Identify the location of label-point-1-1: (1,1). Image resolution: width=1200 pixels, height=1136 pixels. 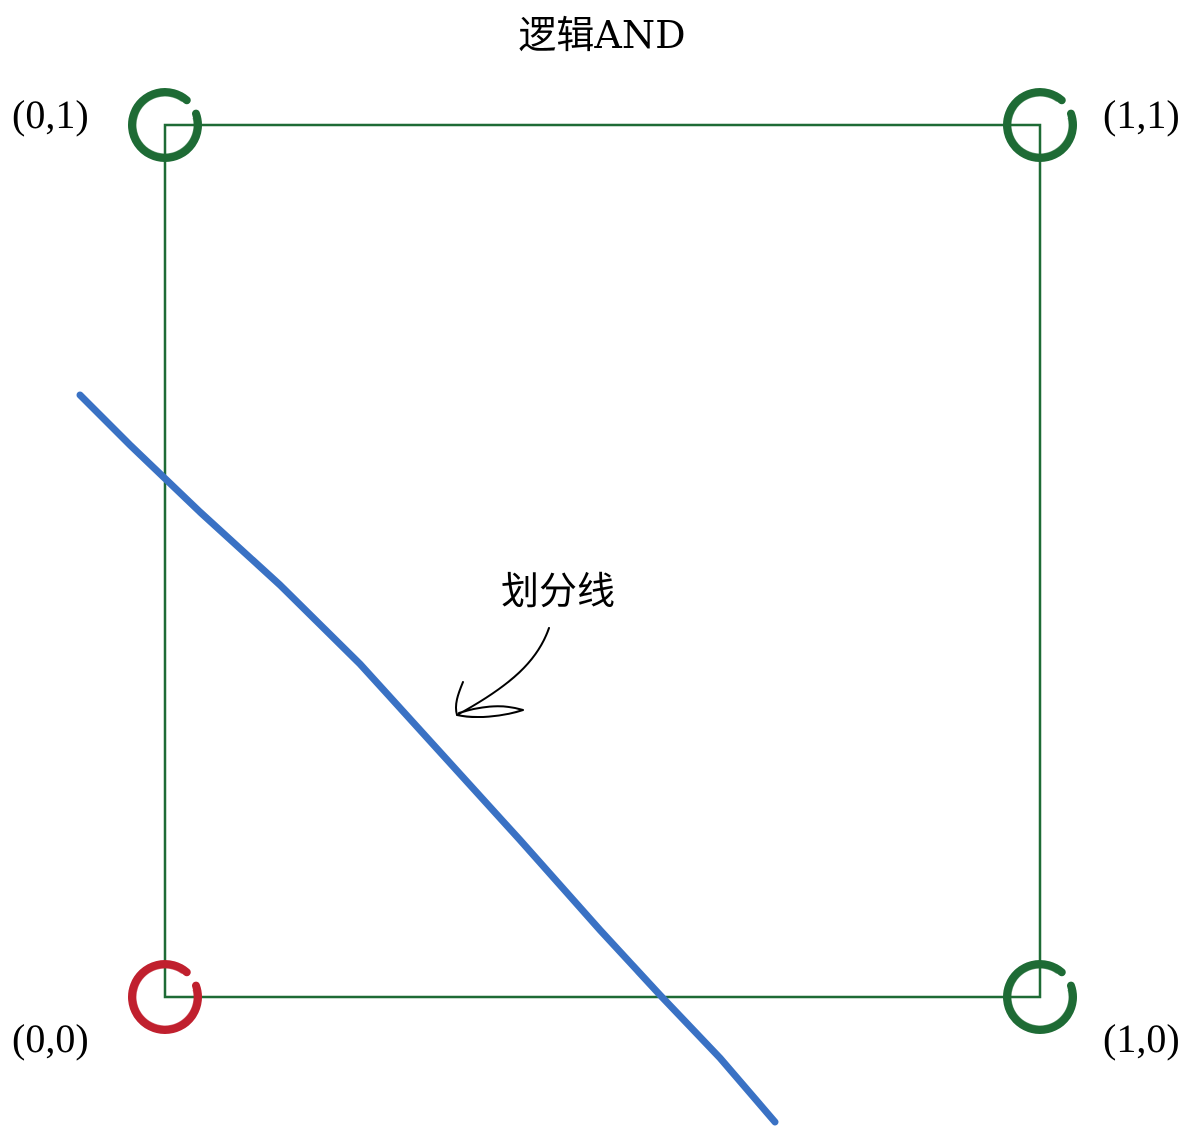
(1141, 114).